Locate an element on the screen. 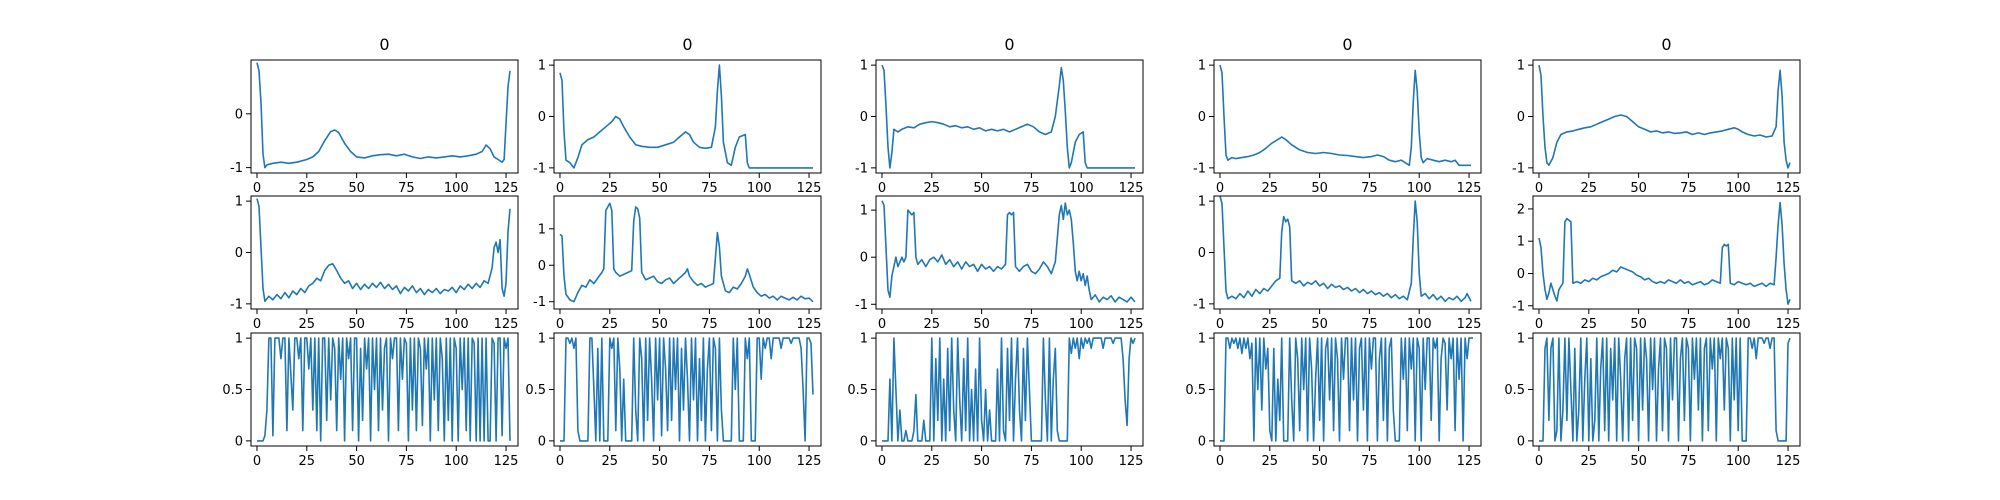 The width and height of the screenshot is (2000, 500). subplot-r2-c0: 0 25 50 75 100 125 0 0.5 1 is located at coordinates (370, 400).